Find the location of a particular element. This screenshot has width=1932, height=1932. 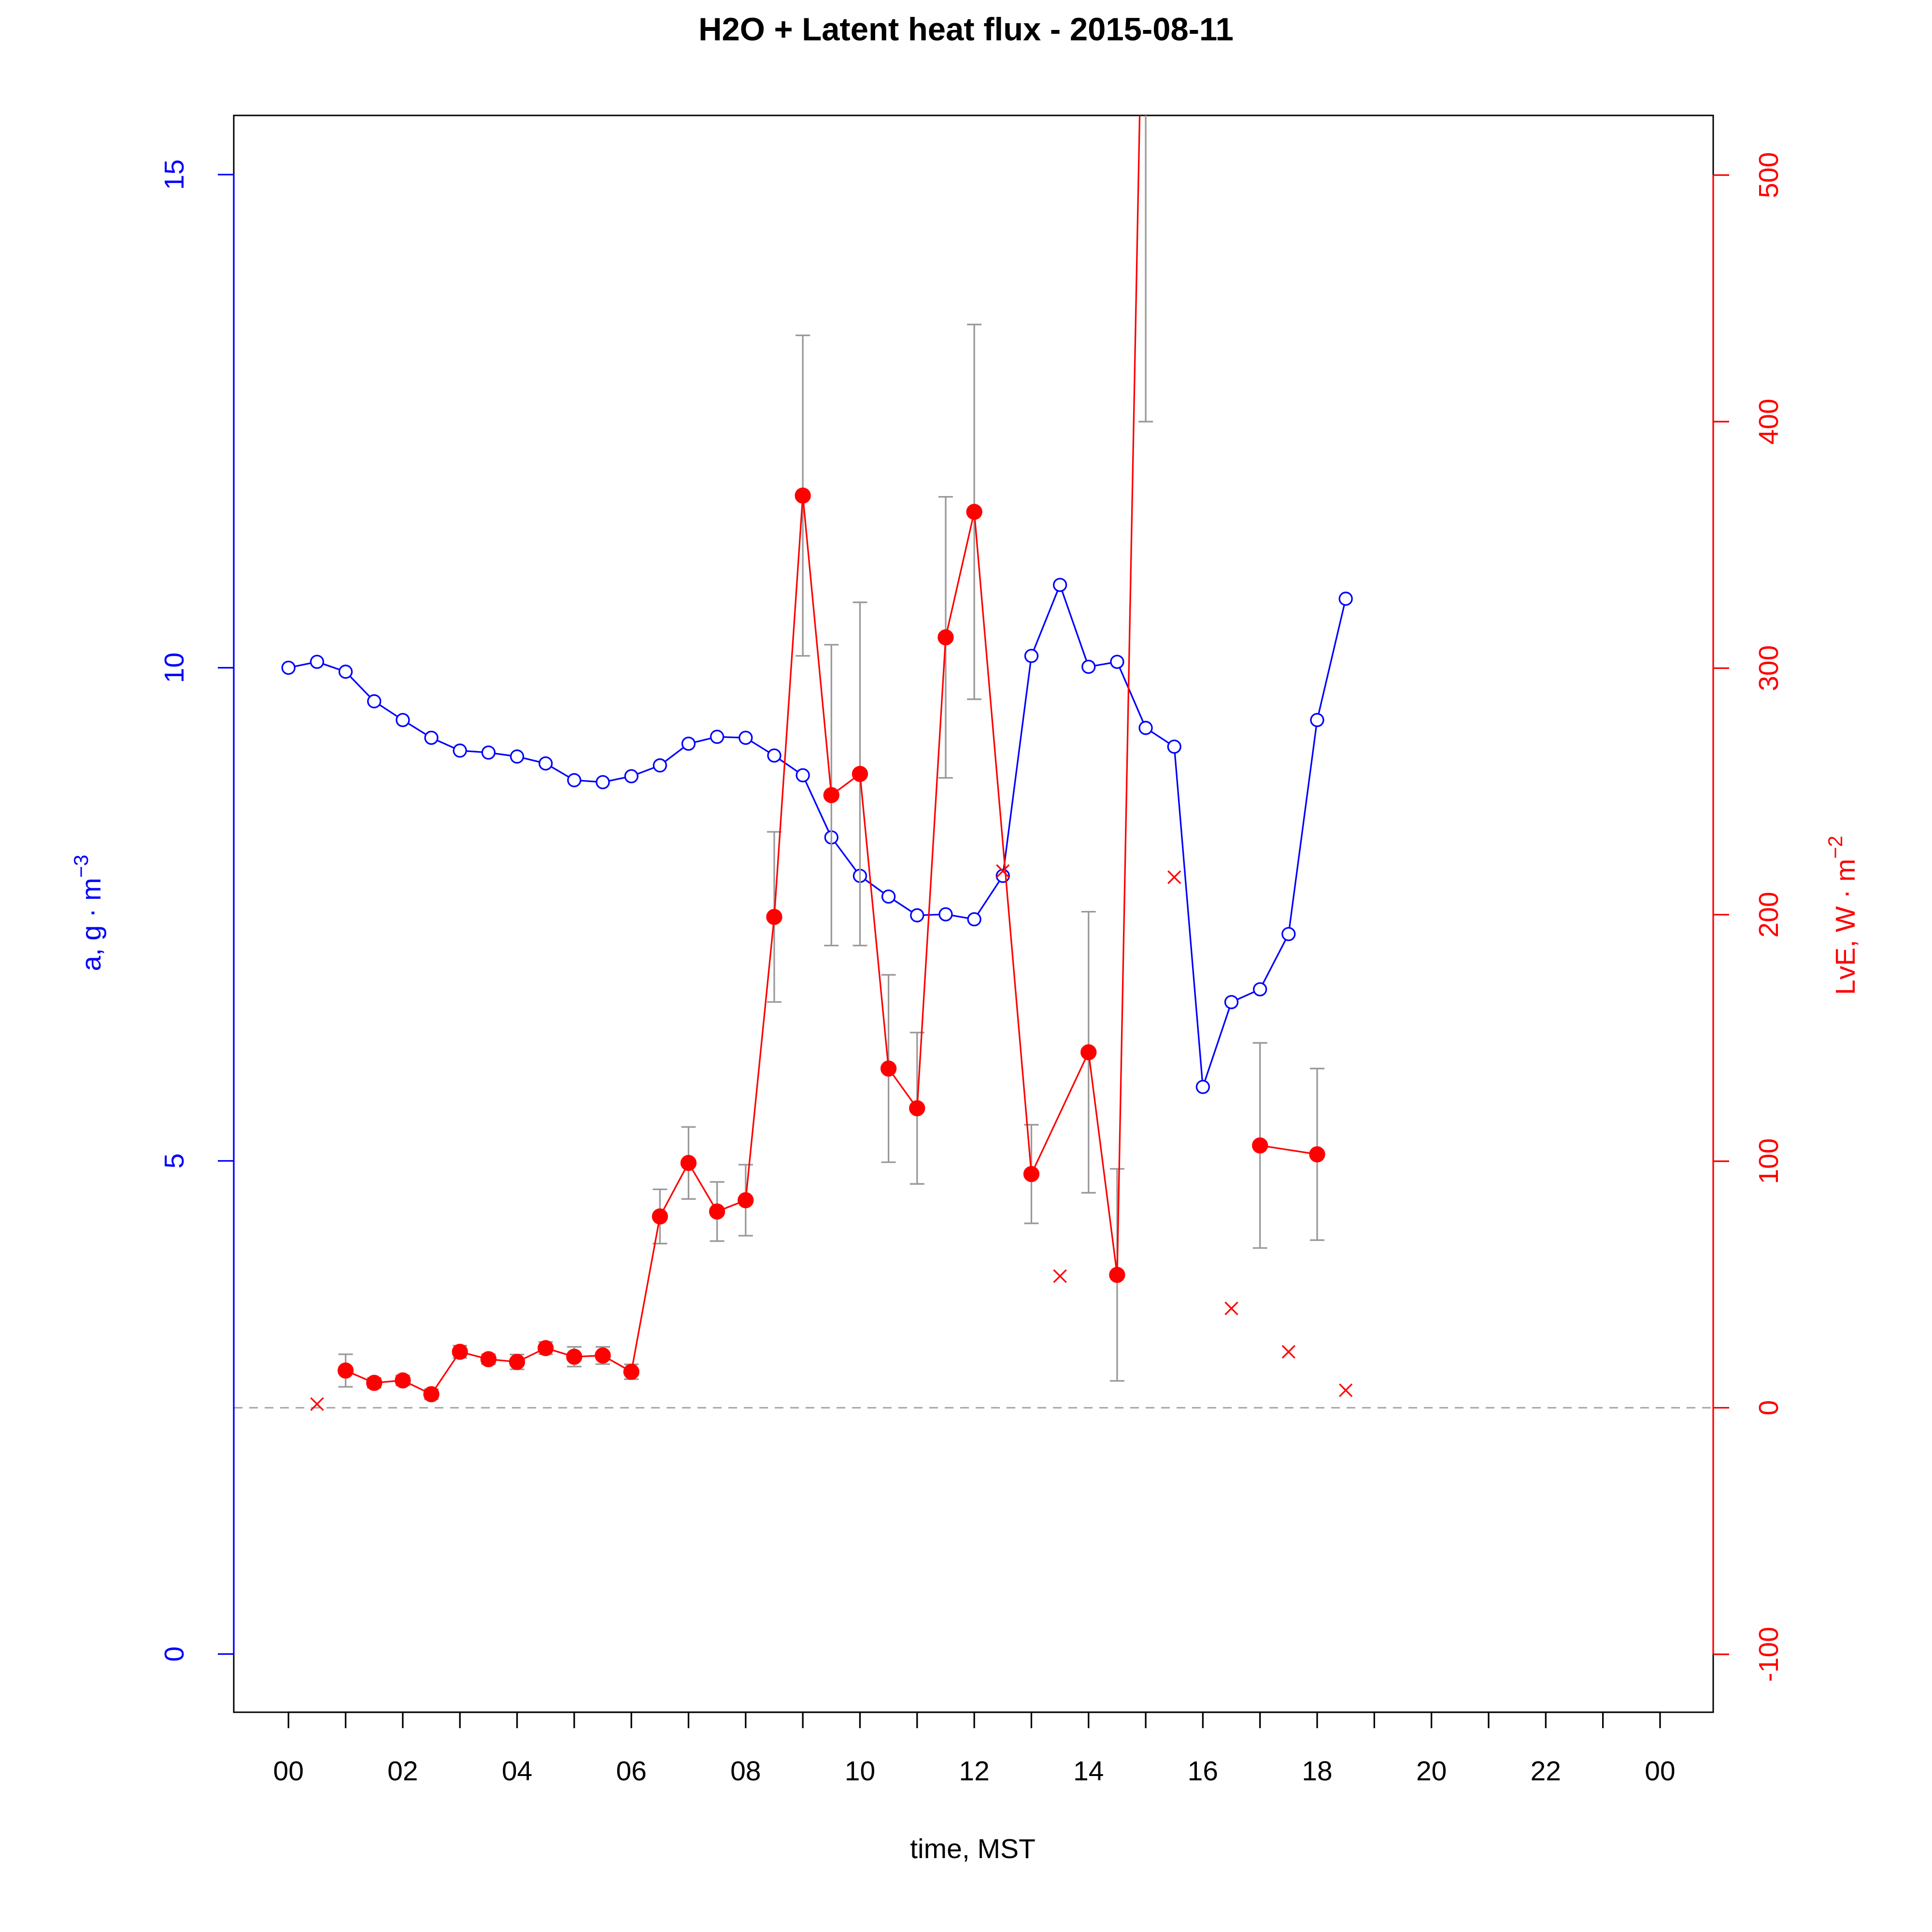

series-line is located at coordinates (817, 834).